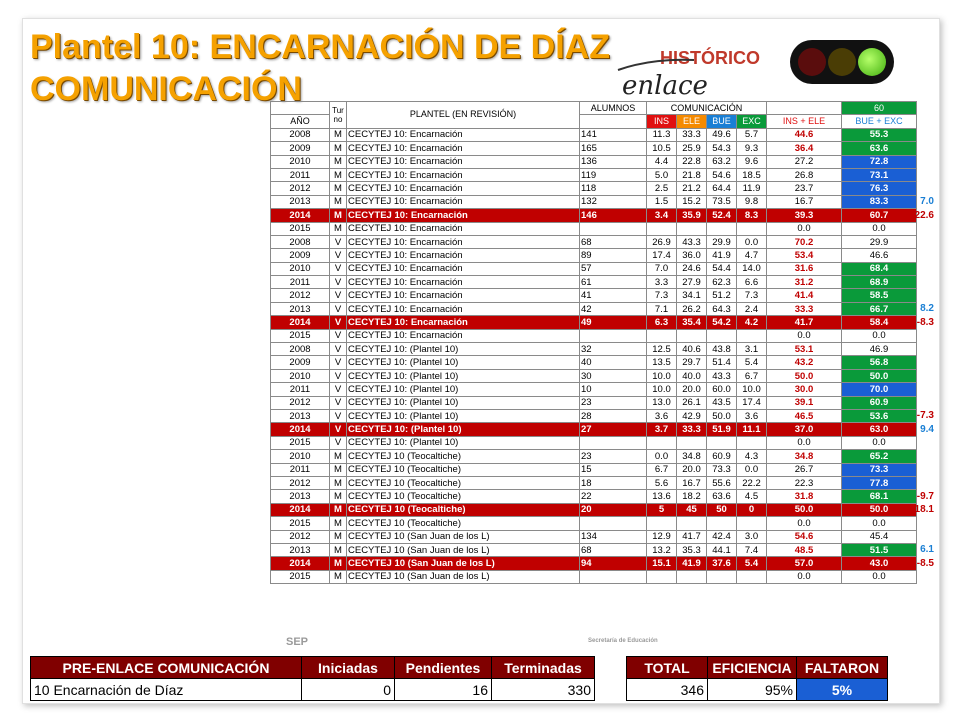  I want to click on svg-text: enlace, so click(665, 85).